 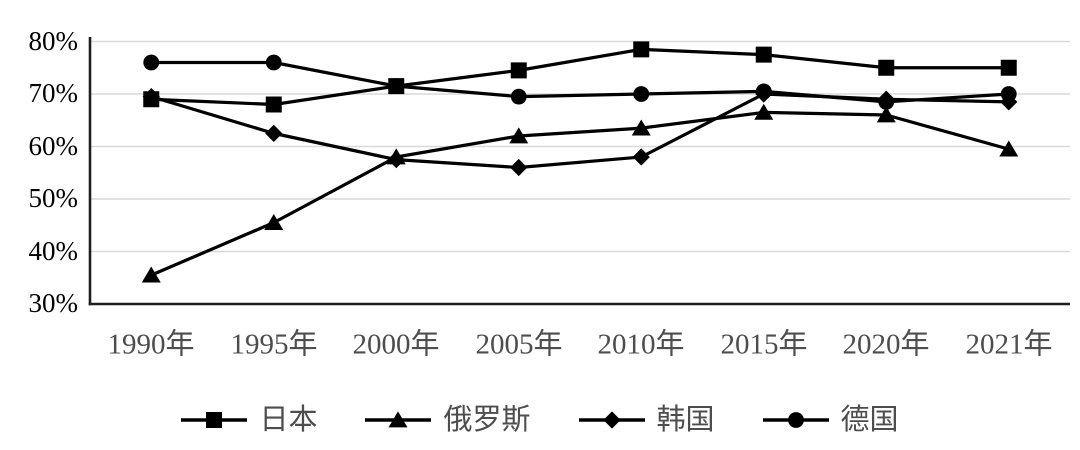 I want to click on legend-label: 韩国, so click(x=685, y=419).